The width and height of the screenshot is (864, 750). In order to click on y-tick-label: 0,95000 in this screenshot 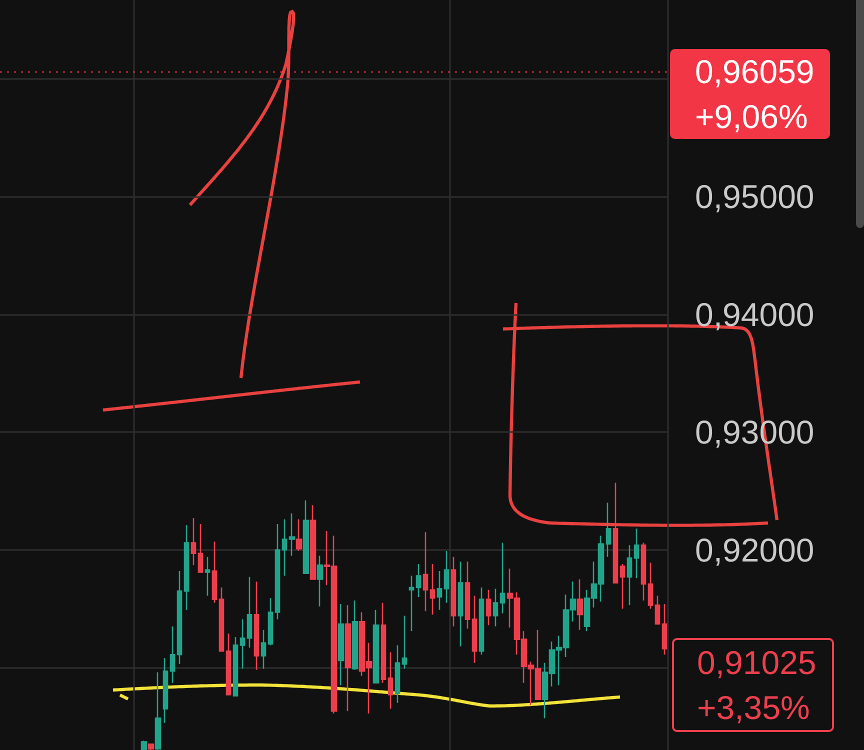, I will do `click(754, 197)`.